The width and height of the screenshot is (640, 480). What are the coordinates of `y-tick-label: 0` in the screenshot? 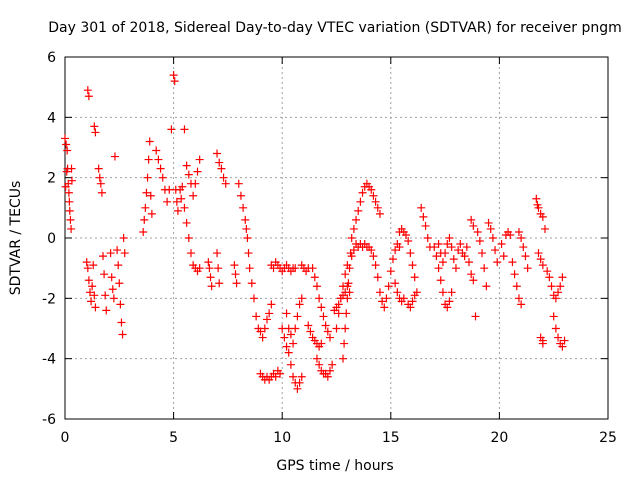 It's located at (51, 239).